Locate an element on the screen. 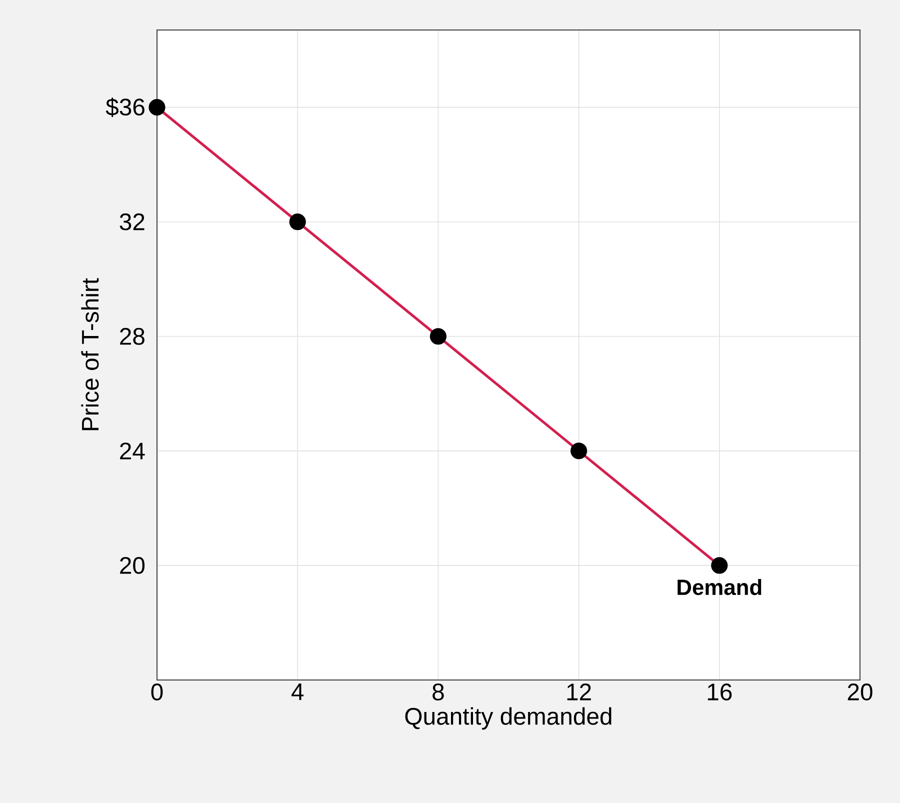 Image resolution: width=900 pixels, height=803 pixels. y-tick-label: $36 is located at coordinates (125, 107).